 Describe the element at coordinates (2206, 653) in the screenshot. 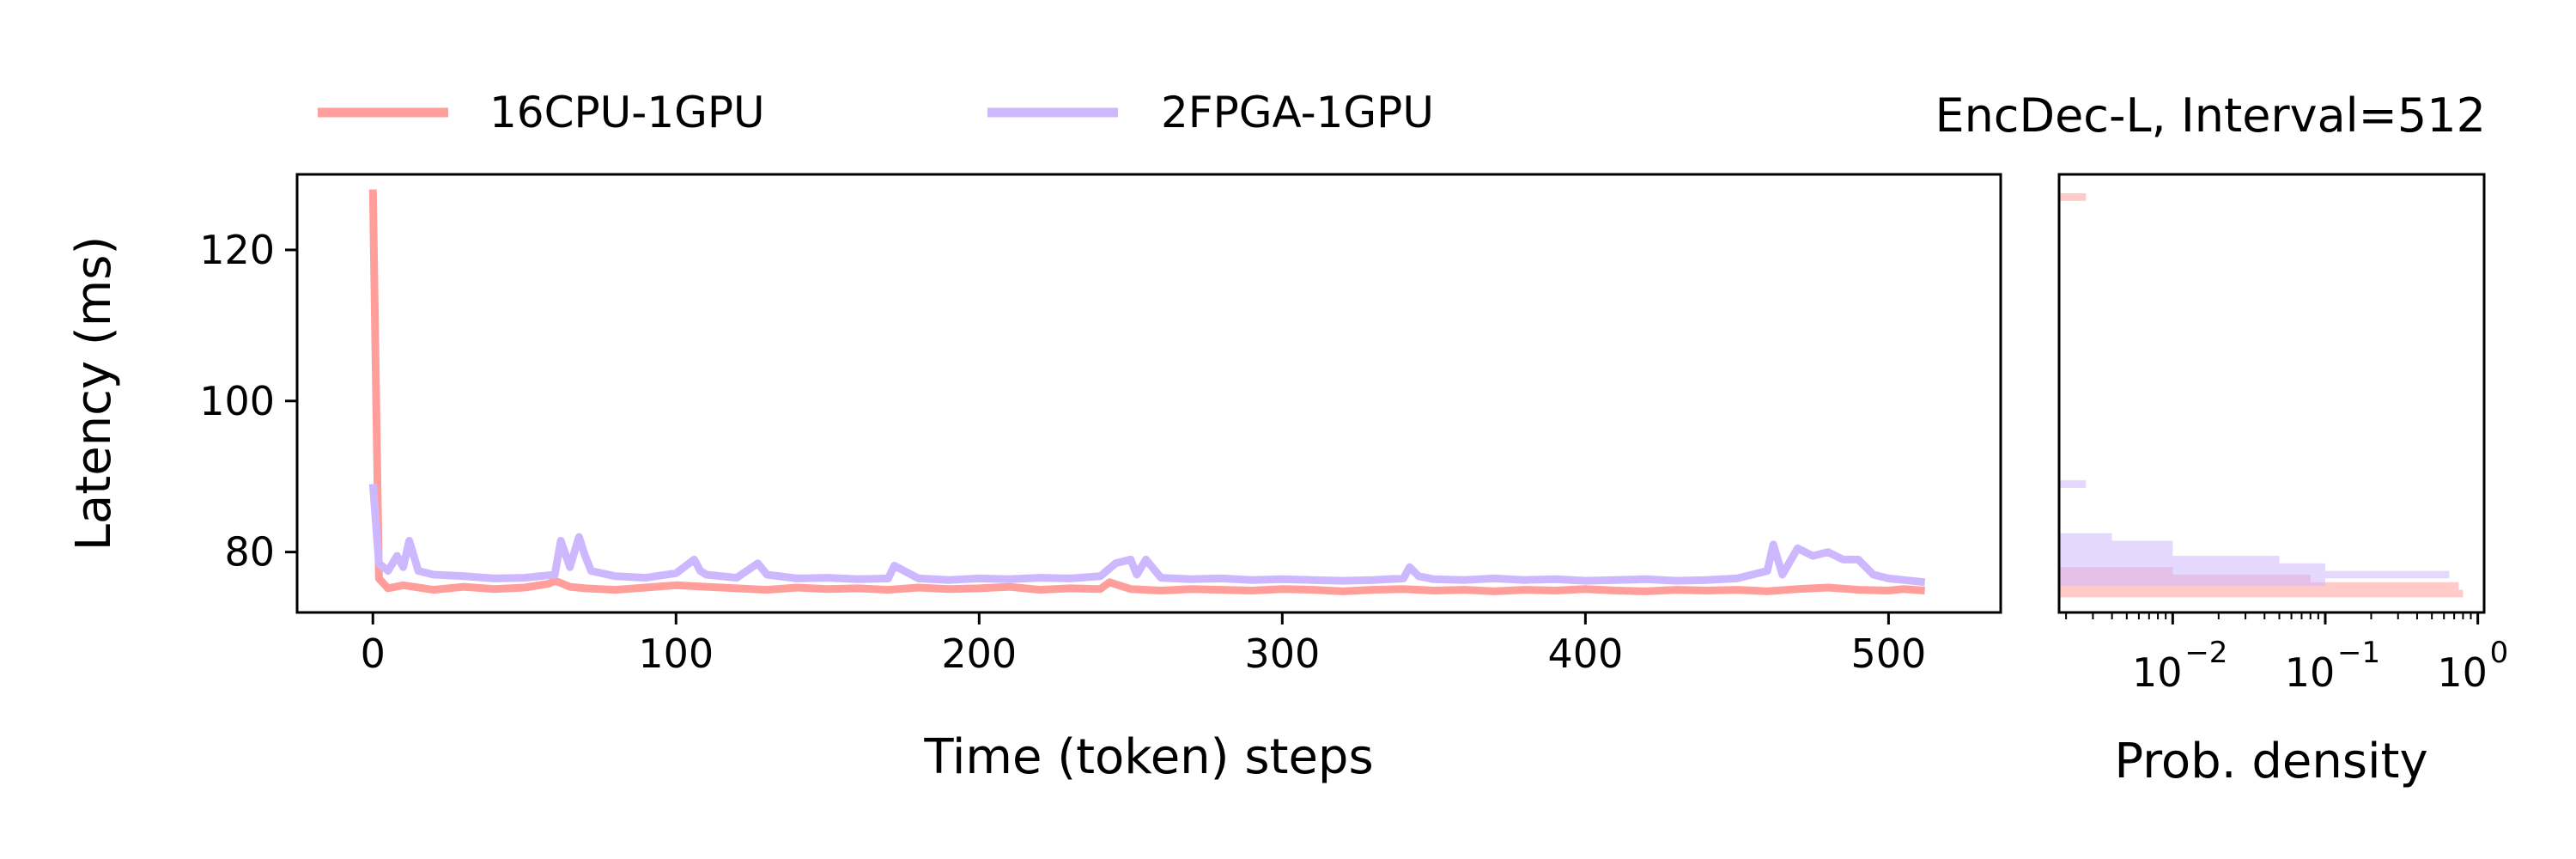

I see `side-x-tick-exponent: −2` at that location.